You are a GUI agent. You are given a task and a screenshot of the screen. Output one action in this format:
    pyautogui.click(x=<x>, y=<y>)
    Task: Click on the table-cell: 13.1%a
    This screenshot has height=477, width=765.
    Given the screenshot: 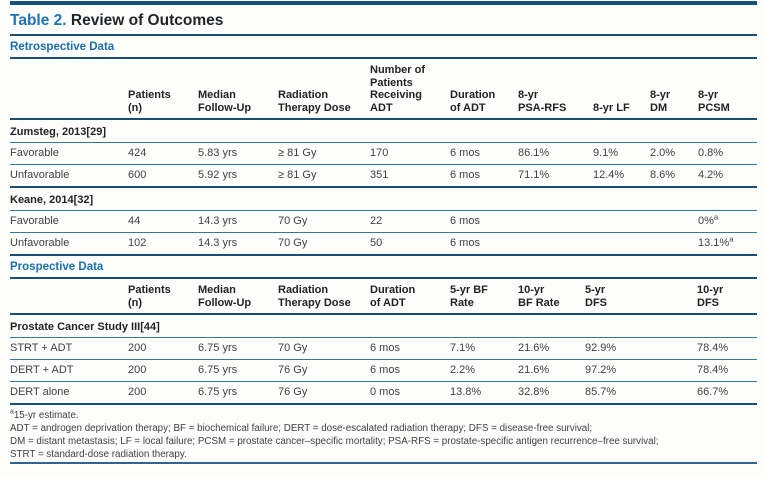 What is the action you would take?
    pyautogui.click(x=727, y=244)
    